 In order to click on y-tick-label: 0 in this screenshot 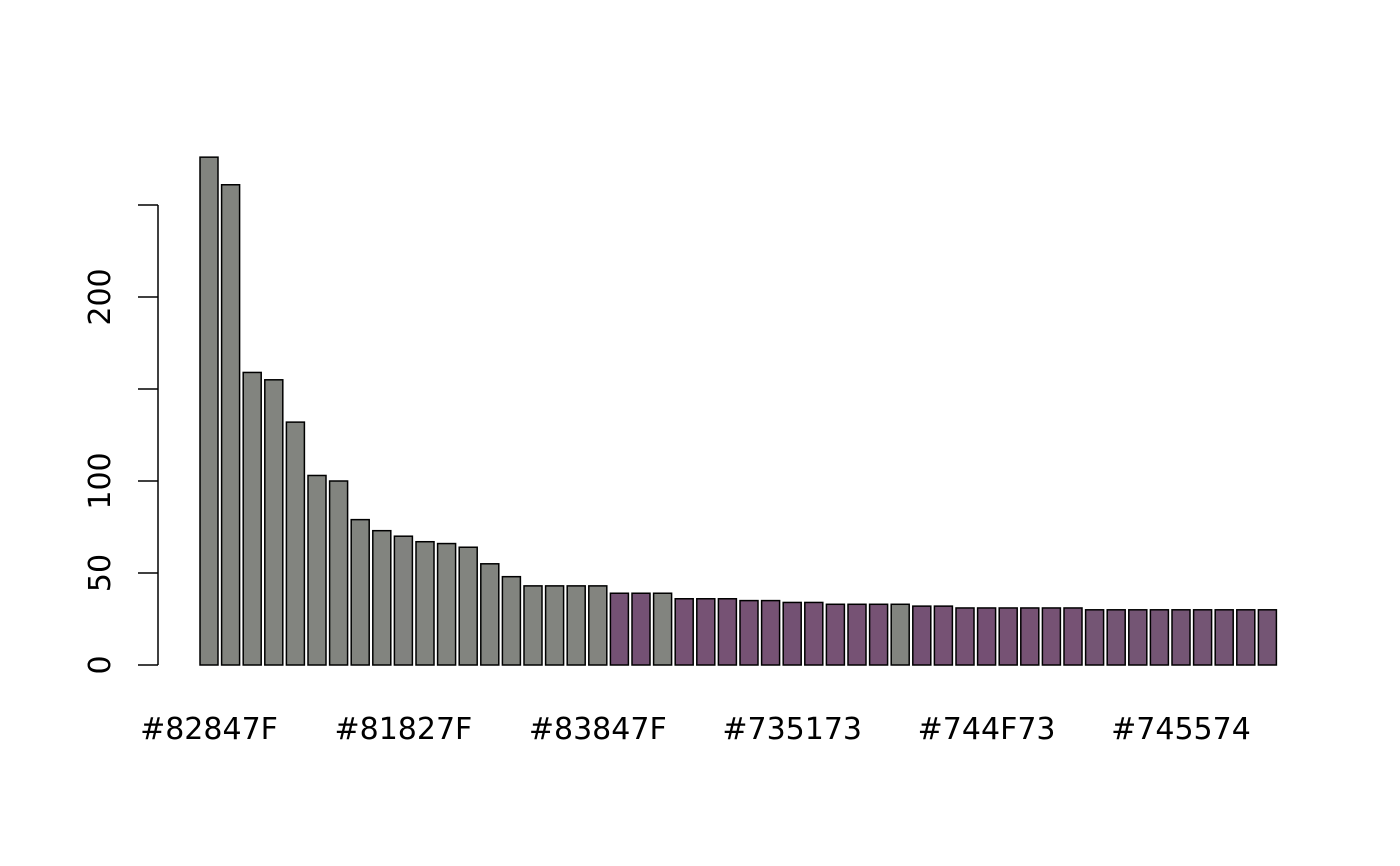, I will do `click(100, 664)`.